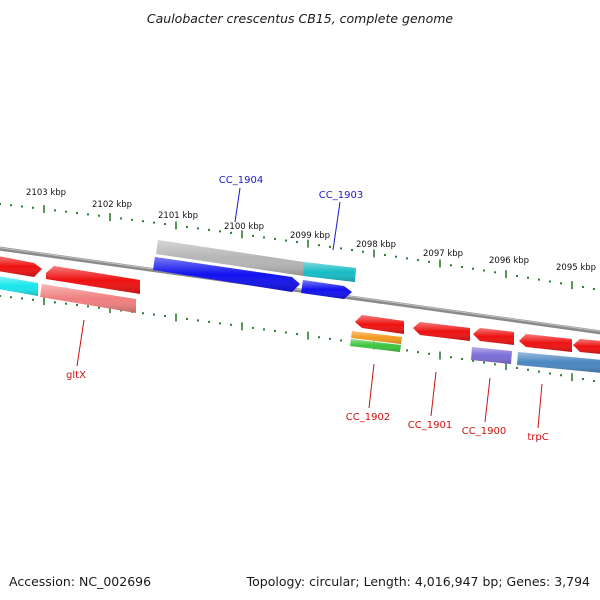 The image size is (600, 600). What do you see at coordinates (310, 236) in the screenshot?
I see `scale-label-2099: 2099 kbp` at bounding box center [310, 236].